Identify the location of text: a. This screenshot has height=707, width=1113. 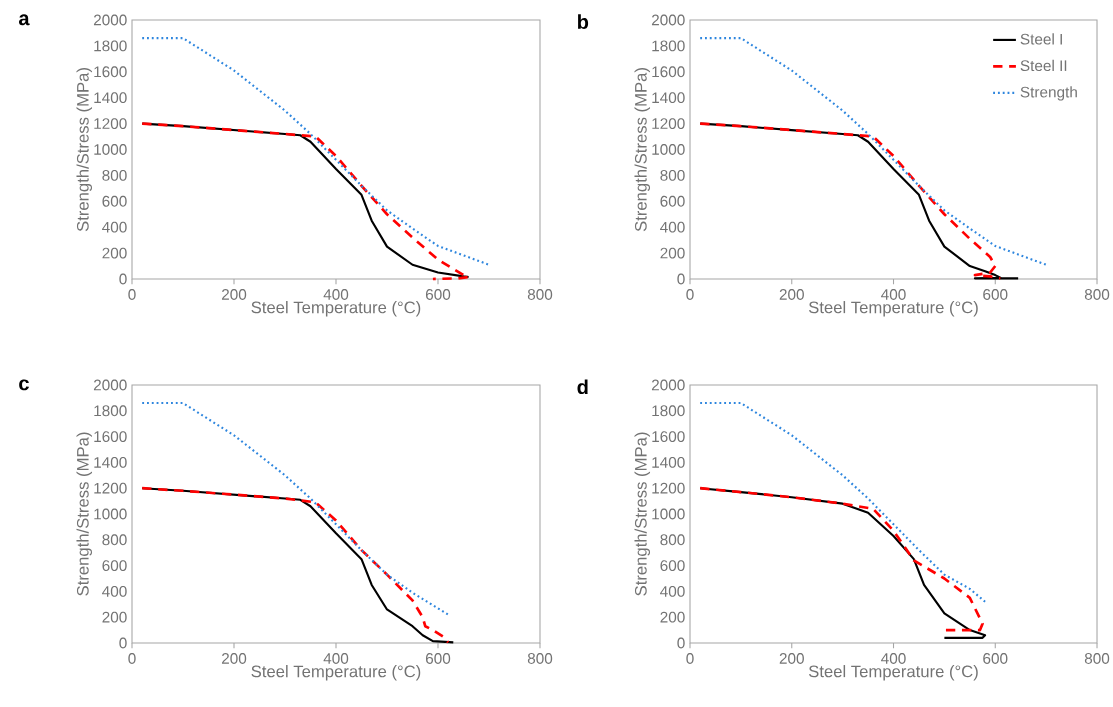
(24, 20).